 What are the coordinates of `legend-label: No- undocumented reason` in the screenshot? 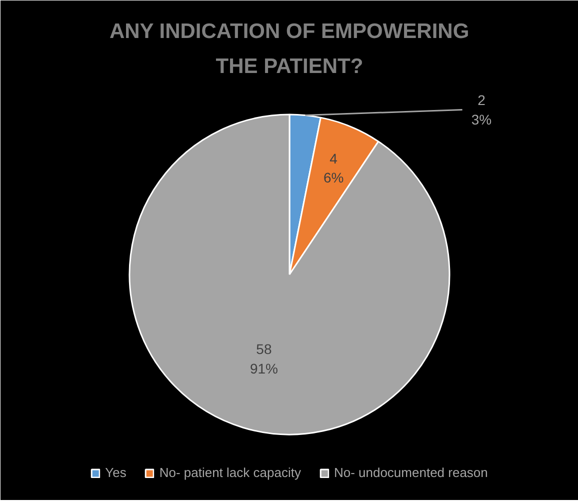 It's located at (411, 472).